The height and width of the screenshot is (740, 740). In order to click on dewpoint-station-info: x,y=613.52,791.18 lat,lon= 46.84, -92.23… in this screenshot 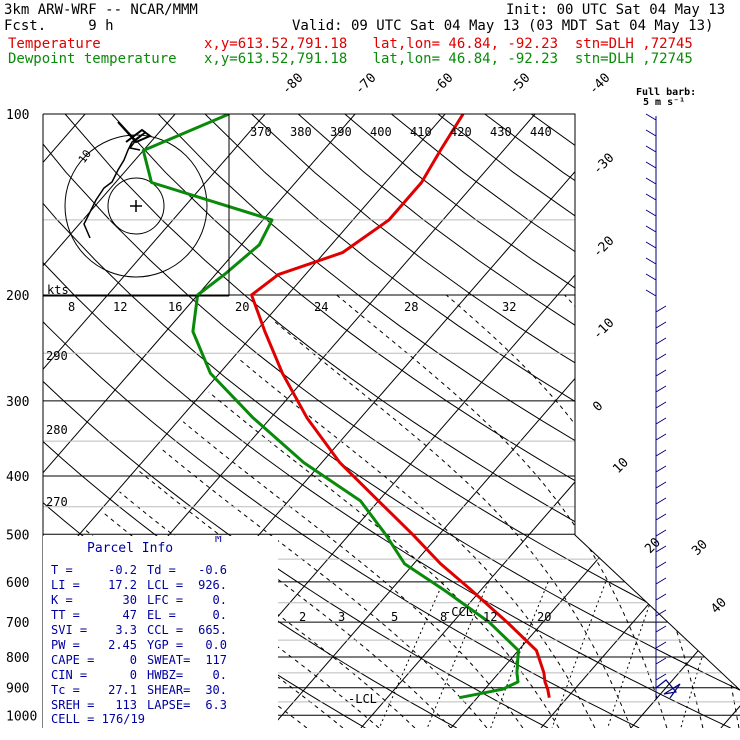, I will do `click(448, 59)`.